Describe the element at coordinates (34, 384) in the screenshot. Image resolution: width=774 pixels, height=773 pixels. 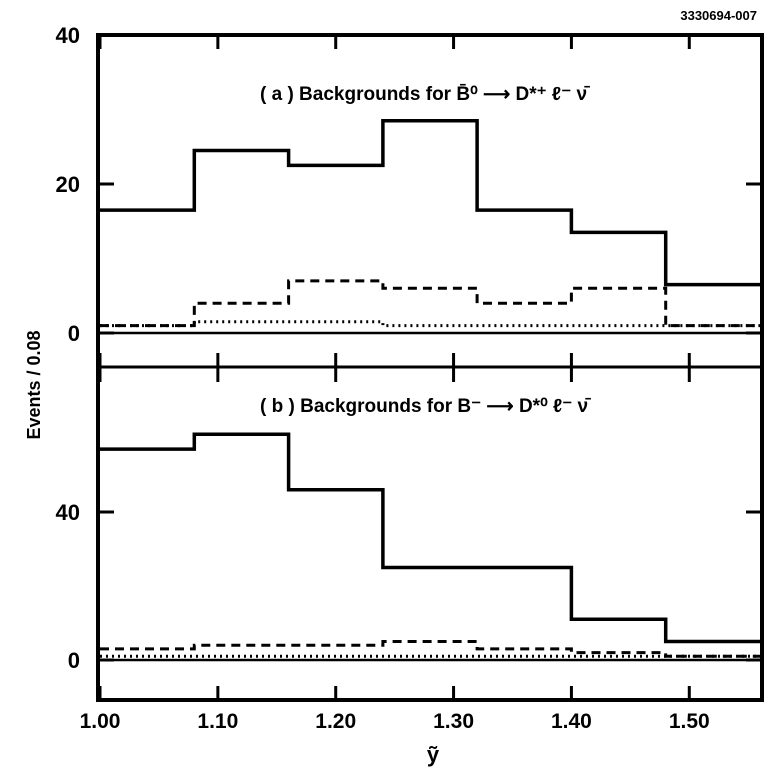
I see `y-axis-label: Events / 0.08` at that location.